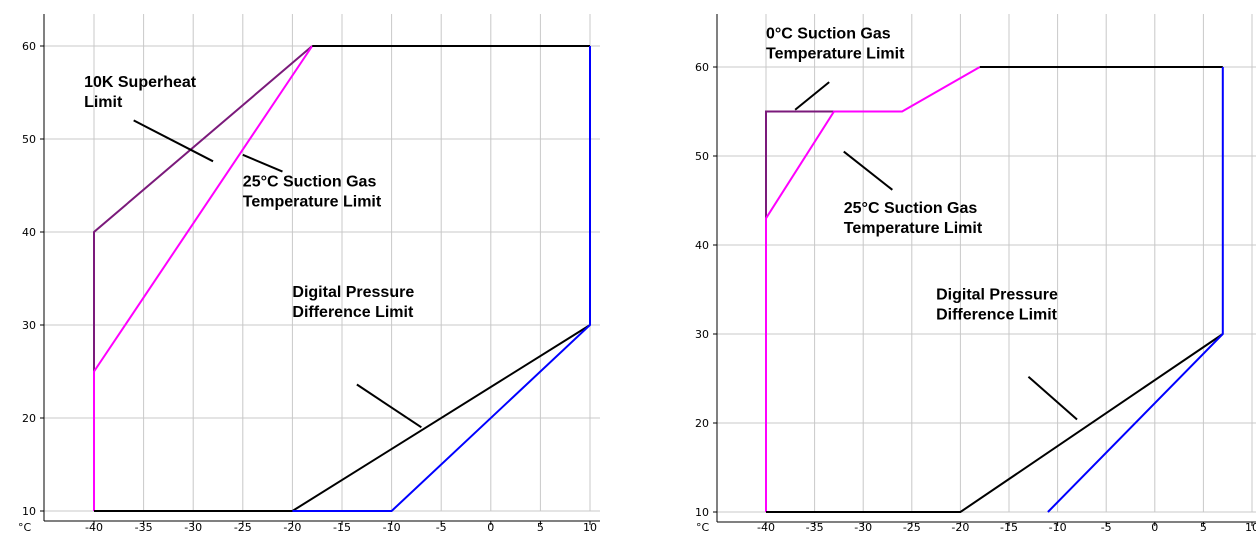 Image resolution: width=1256 pixels, height=558 pixels. What do you see at coordinates (590, 527) in the screenshot?
I see `chart-left-x-tick-label: 10` at bounding box center [590, 527].